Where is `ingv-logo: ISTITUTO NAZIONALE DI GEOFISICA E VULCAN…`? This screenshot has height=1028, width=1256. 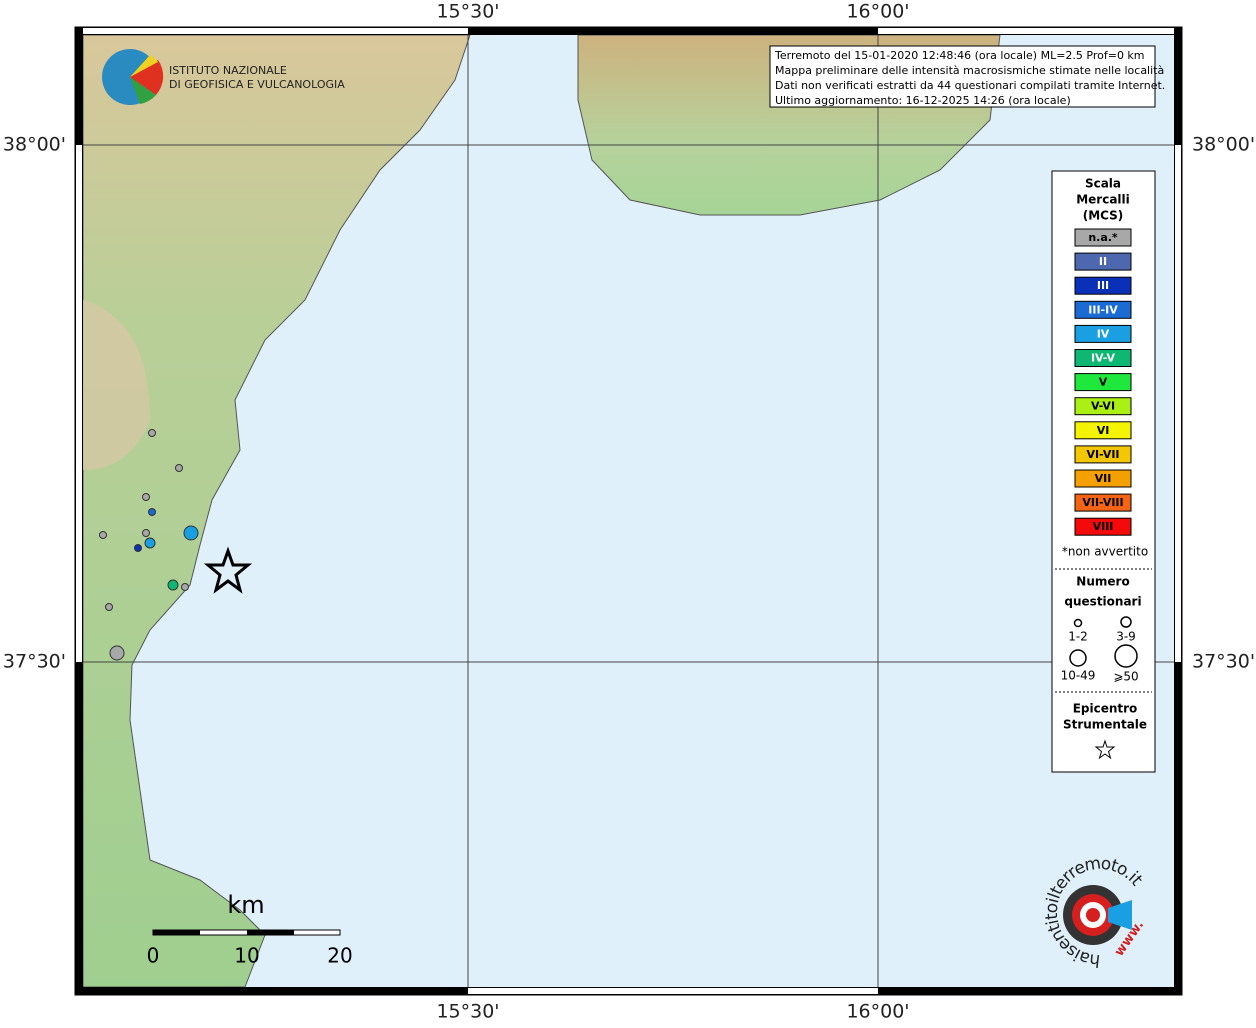 ingv-logo: ISTITUTO NAZIONALE DI GEOFISICA E VULCAN… is located at coordinates (223, 77).